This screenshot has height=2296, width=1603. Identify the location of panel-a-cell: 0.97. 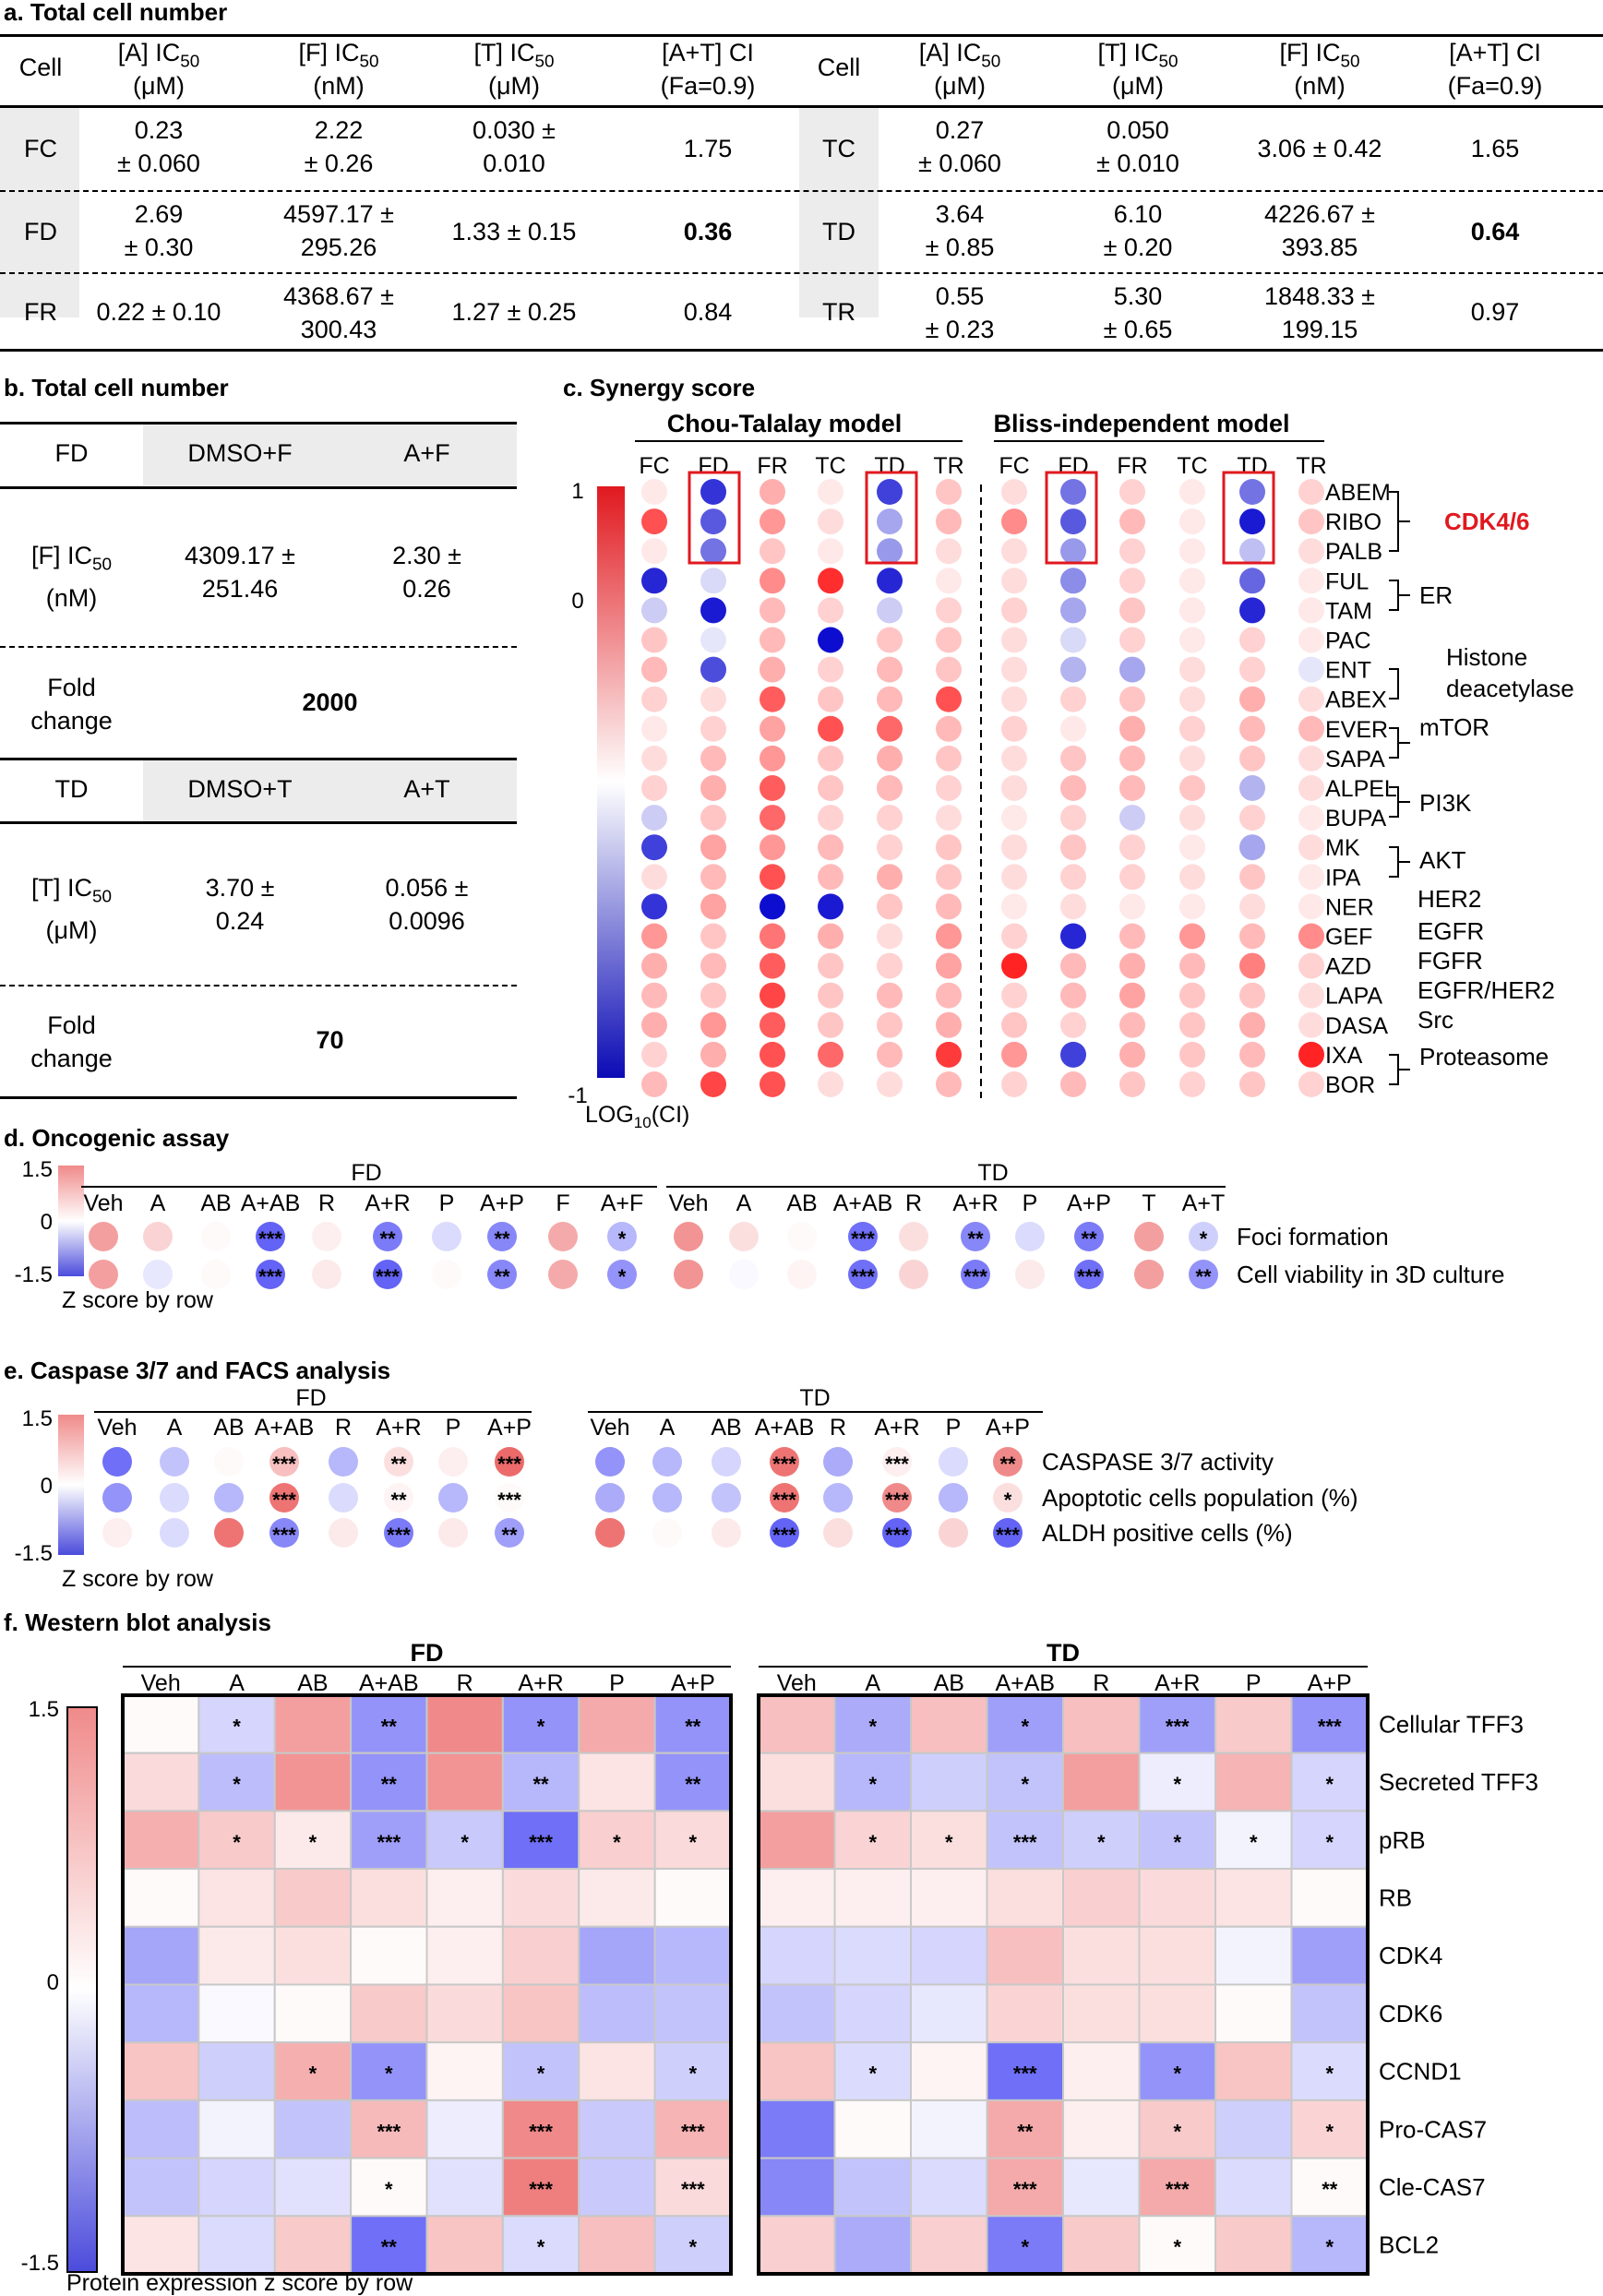
(1495, 312).